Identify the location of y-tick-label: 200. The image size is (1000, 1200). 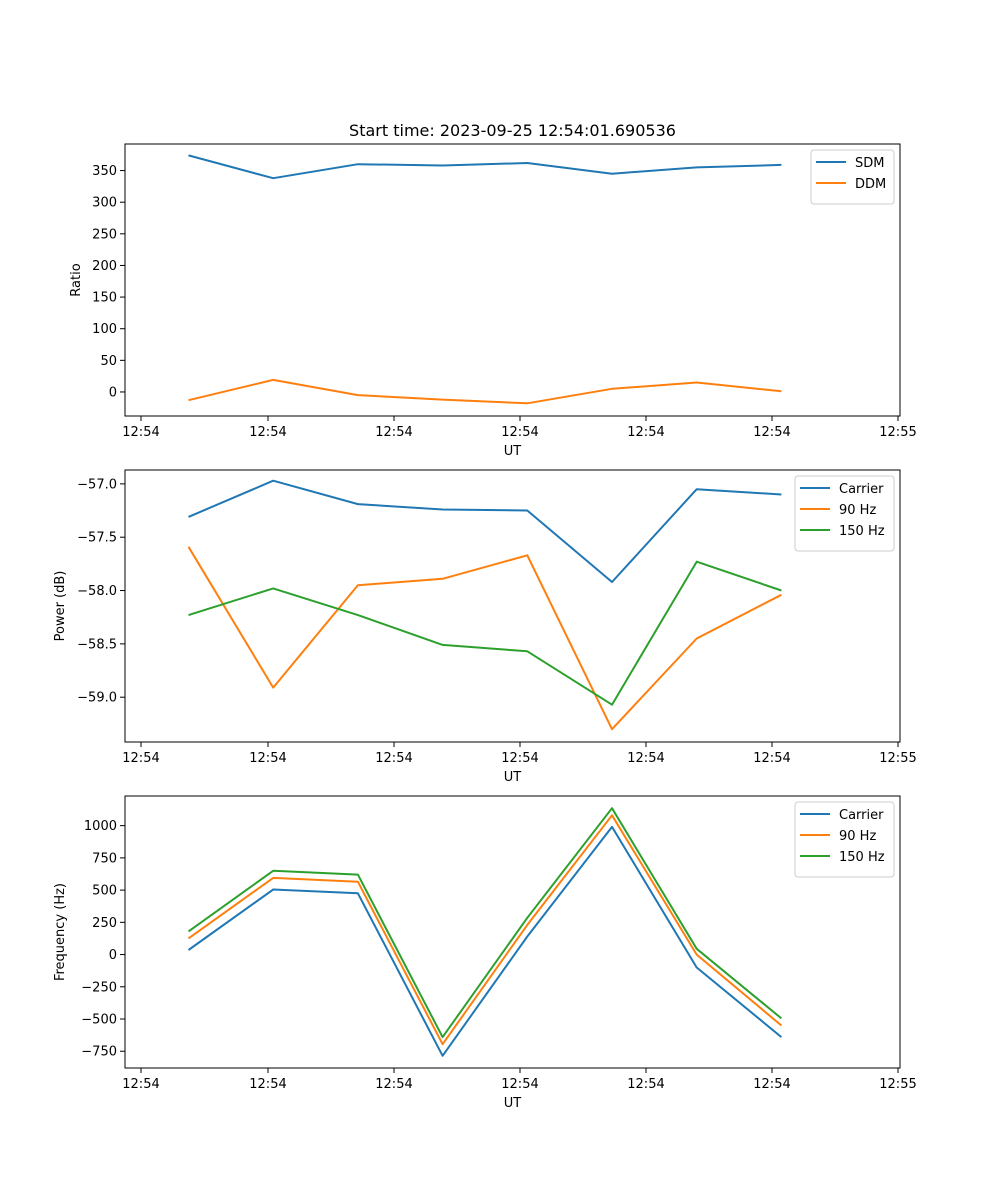
(104, 266).